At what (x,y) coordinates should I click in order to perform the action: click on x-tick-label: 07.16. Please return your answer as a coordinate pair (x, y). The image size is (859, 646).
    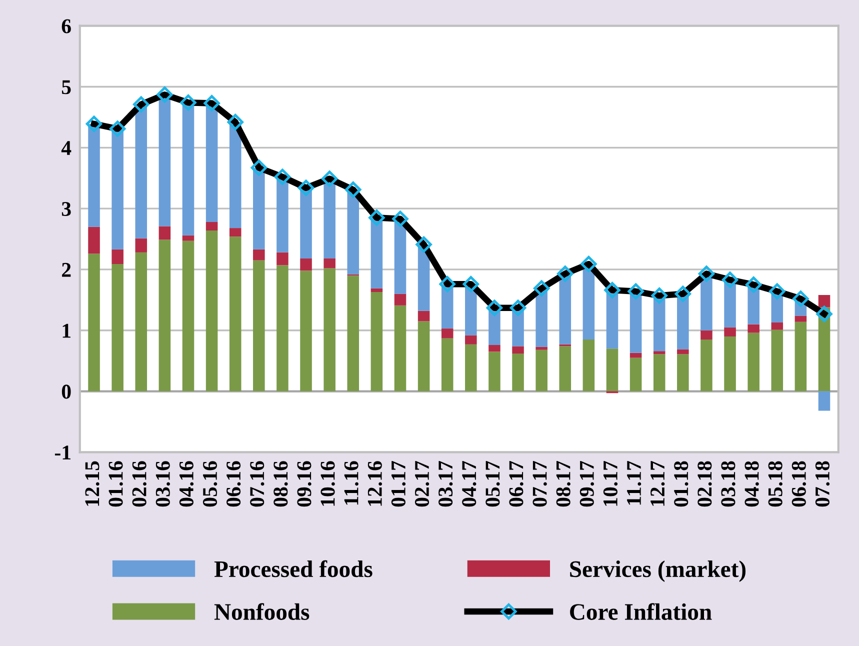
    Looking at the image, I should click on (257, 484).